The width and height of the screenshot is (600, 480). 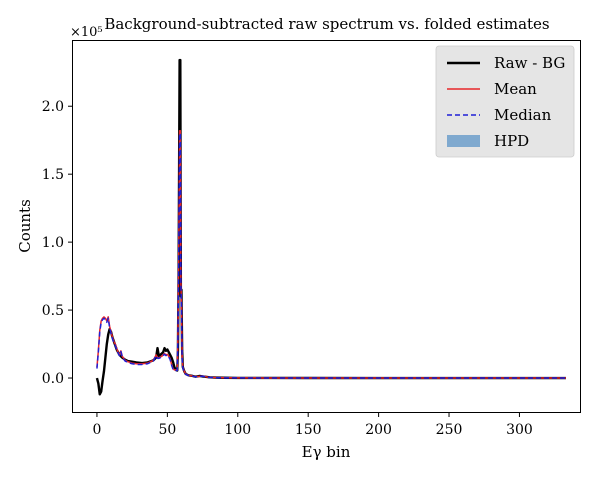 What do you see at coordinates (463, 141) in the screenshot?
I see `legend-swatch-hpd` at bounding box center [463, 141].